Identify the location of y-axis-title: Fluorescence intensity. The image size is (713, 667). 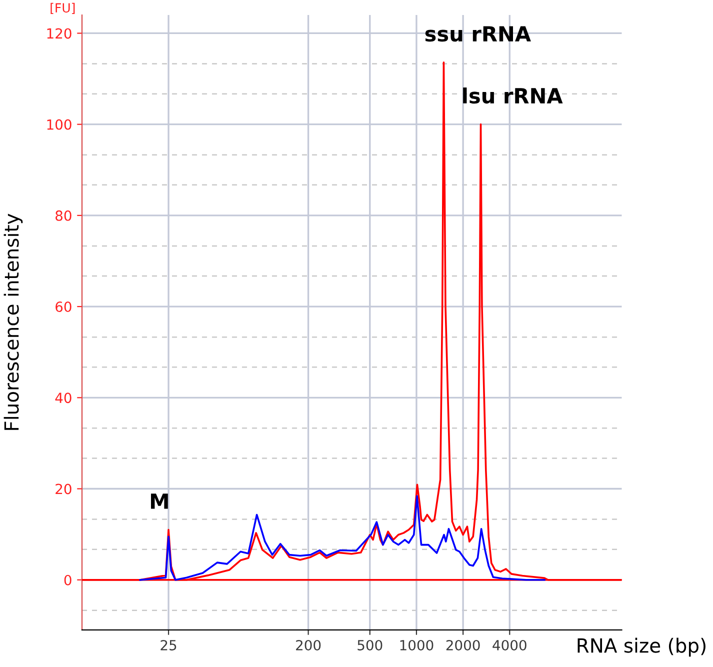
(13, 322).